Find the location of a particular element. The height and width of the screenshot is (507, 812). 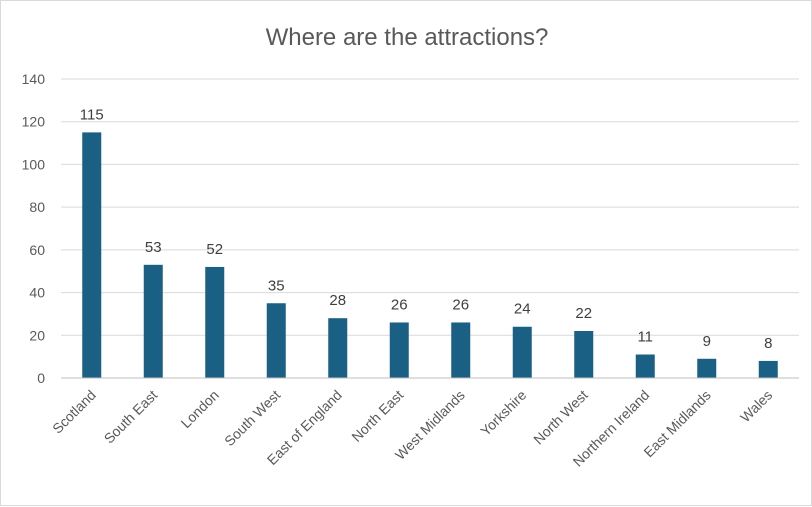

category-label: North West is located at coordinates (560, 417).